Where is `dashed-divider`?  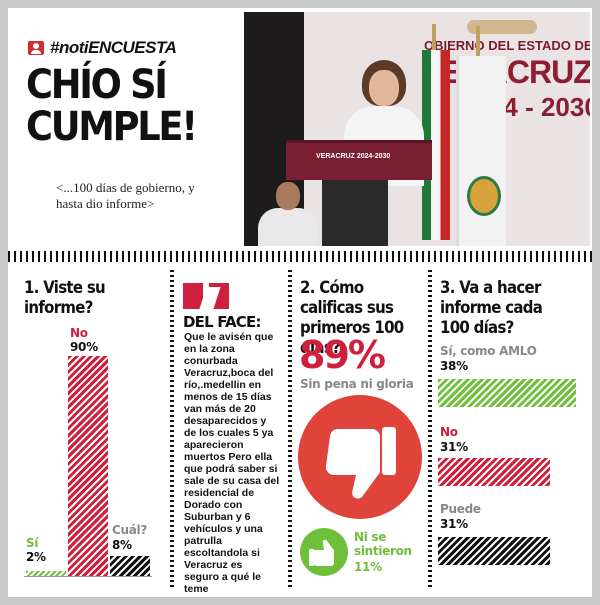 dashed-divider is located at coordinates (300, 256).